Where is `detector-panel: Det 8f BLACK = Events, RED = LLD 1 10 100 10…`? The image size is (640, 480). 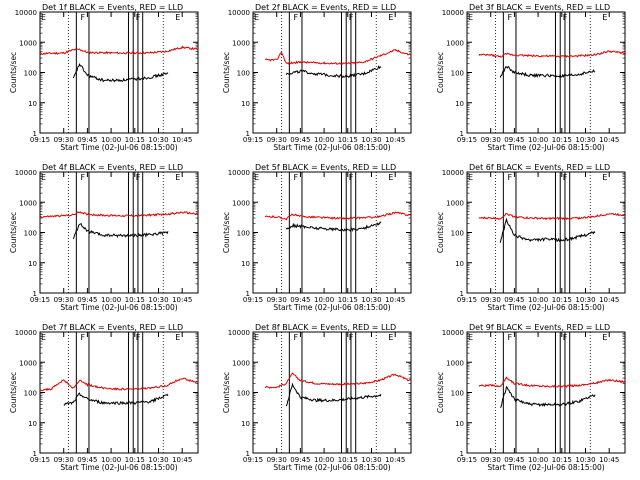
detector-panel: Det 8f BLACK = Events, RED = LLD 1 10 100 10… is located at coordinates (317, 397).